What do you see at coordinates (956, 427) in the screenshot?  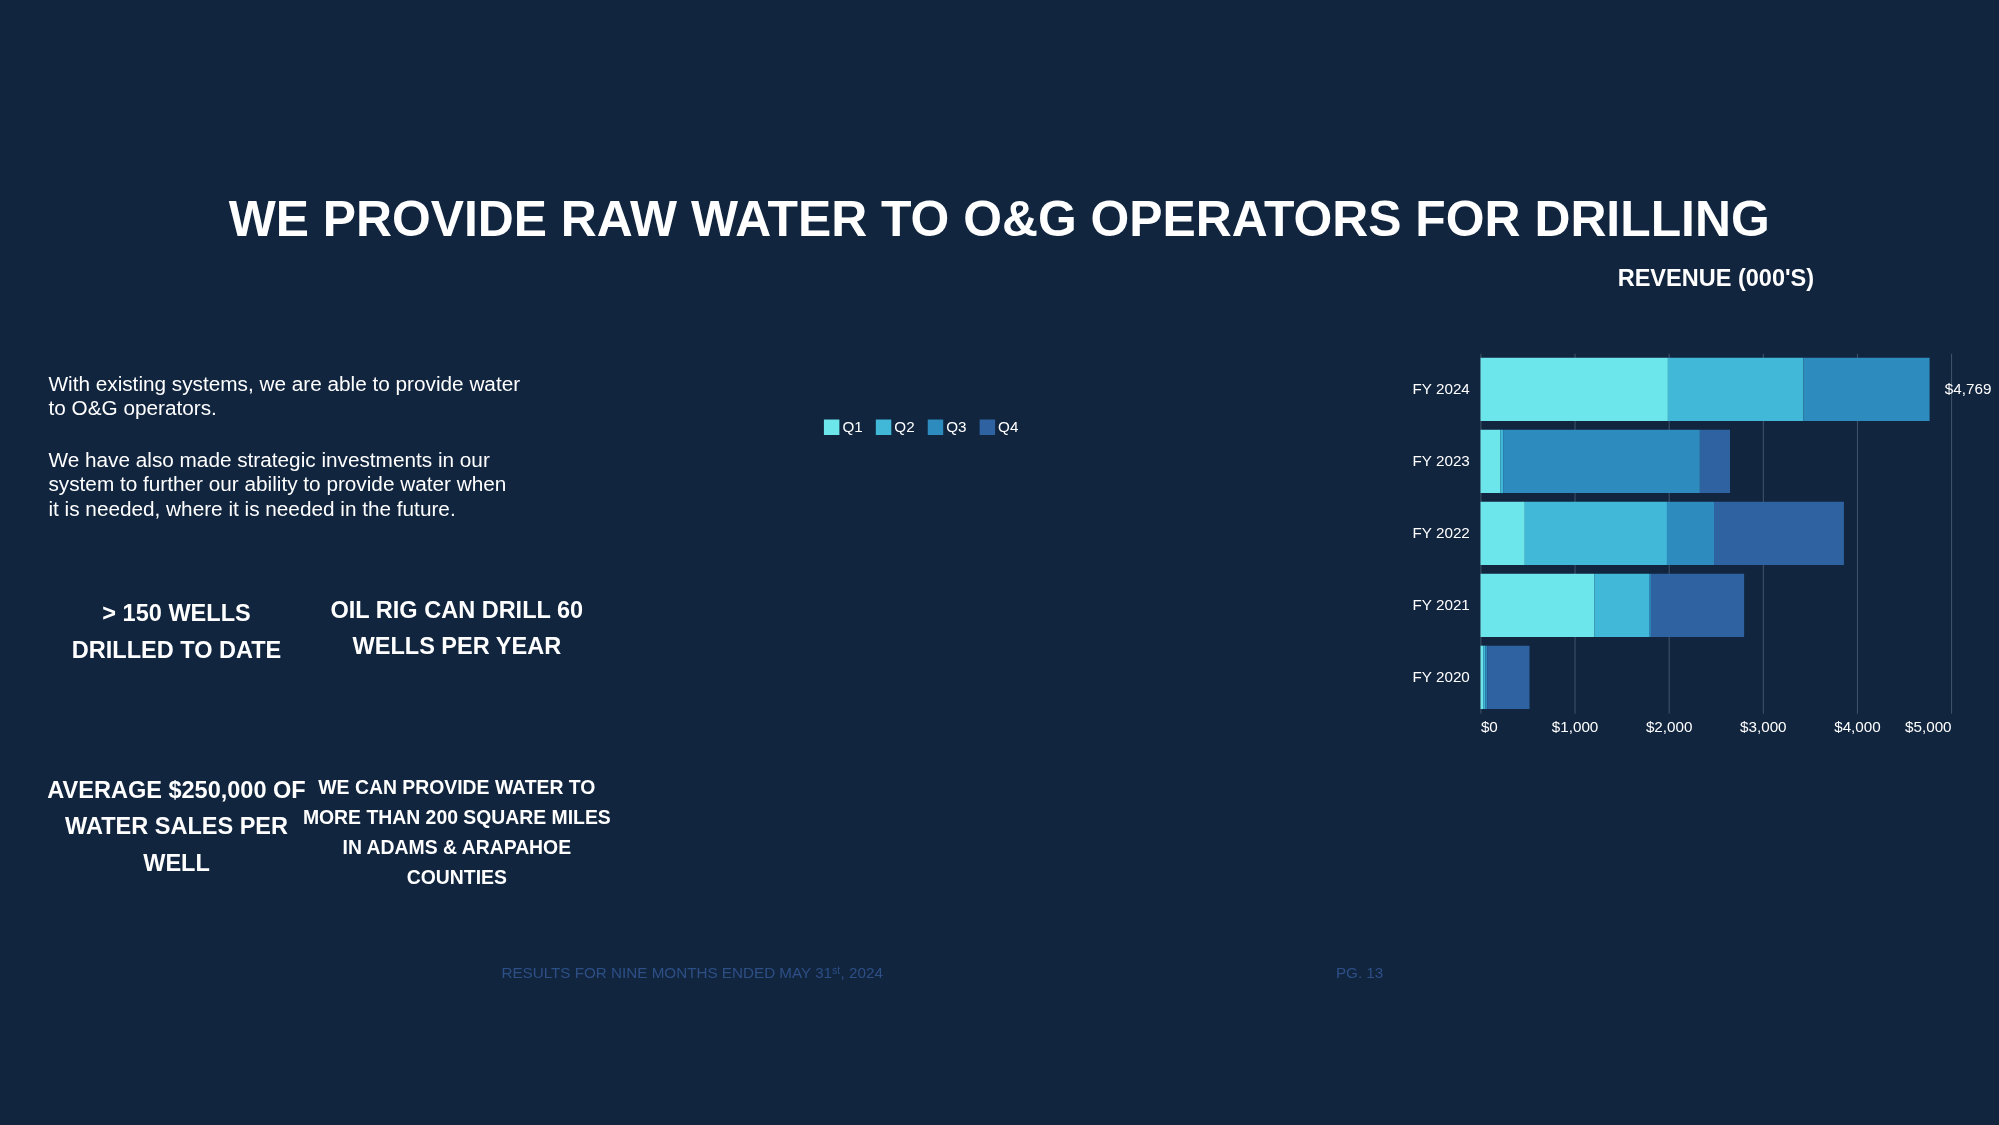 I see `legend-label: Q3` at bounding box center [956, 427].